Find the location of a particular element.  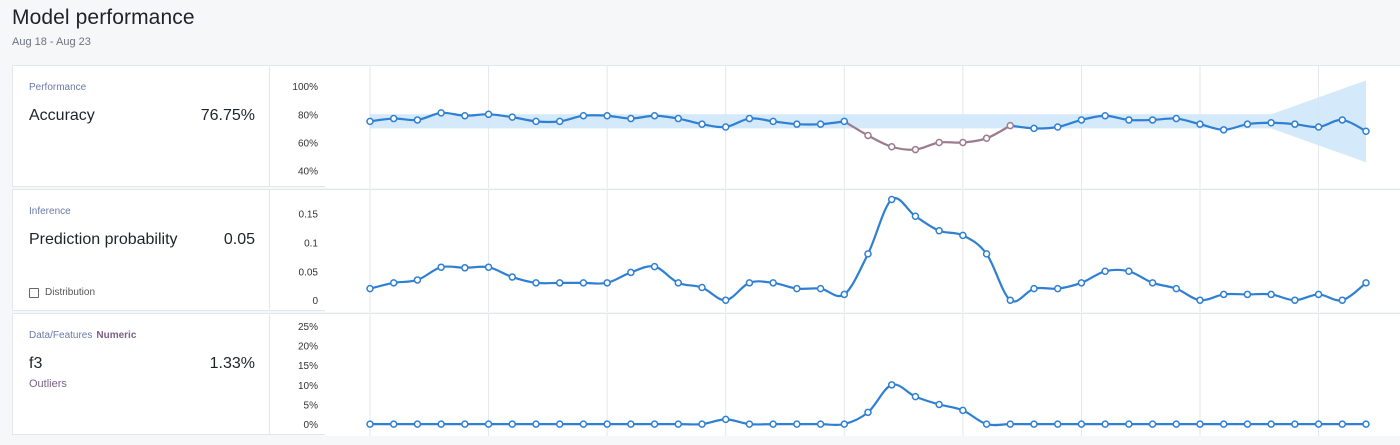

metric-name: Accuracy is located at coordinates (62, 115).